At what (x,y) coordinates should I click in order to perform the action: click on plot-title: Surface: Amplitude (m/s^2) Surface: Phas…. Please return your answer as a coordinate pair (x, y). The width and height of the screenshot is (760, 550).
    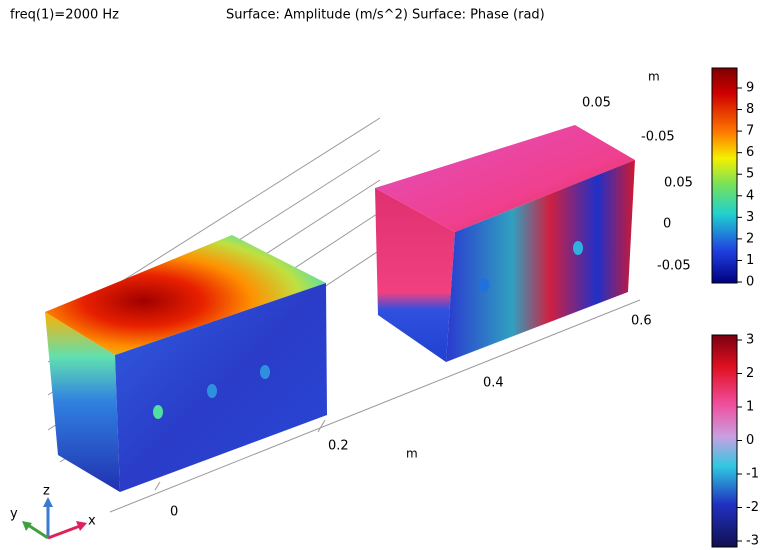
    Looking at the image, I should click on (385, 15).